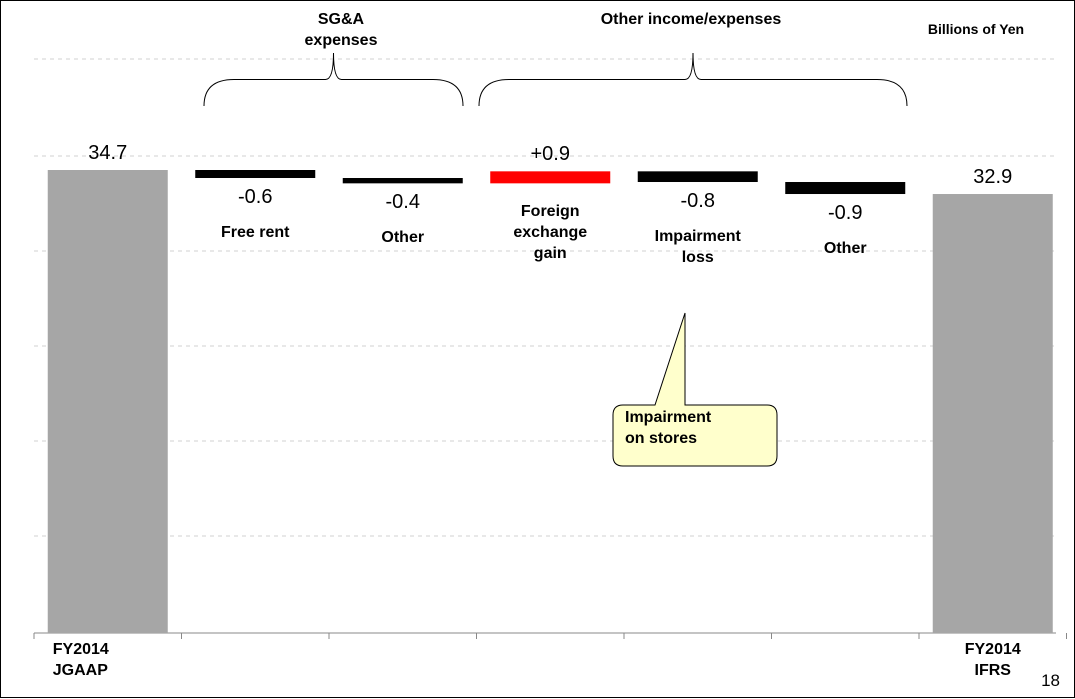  I want to click on callout-line1: Impairment, so click(668, 417).